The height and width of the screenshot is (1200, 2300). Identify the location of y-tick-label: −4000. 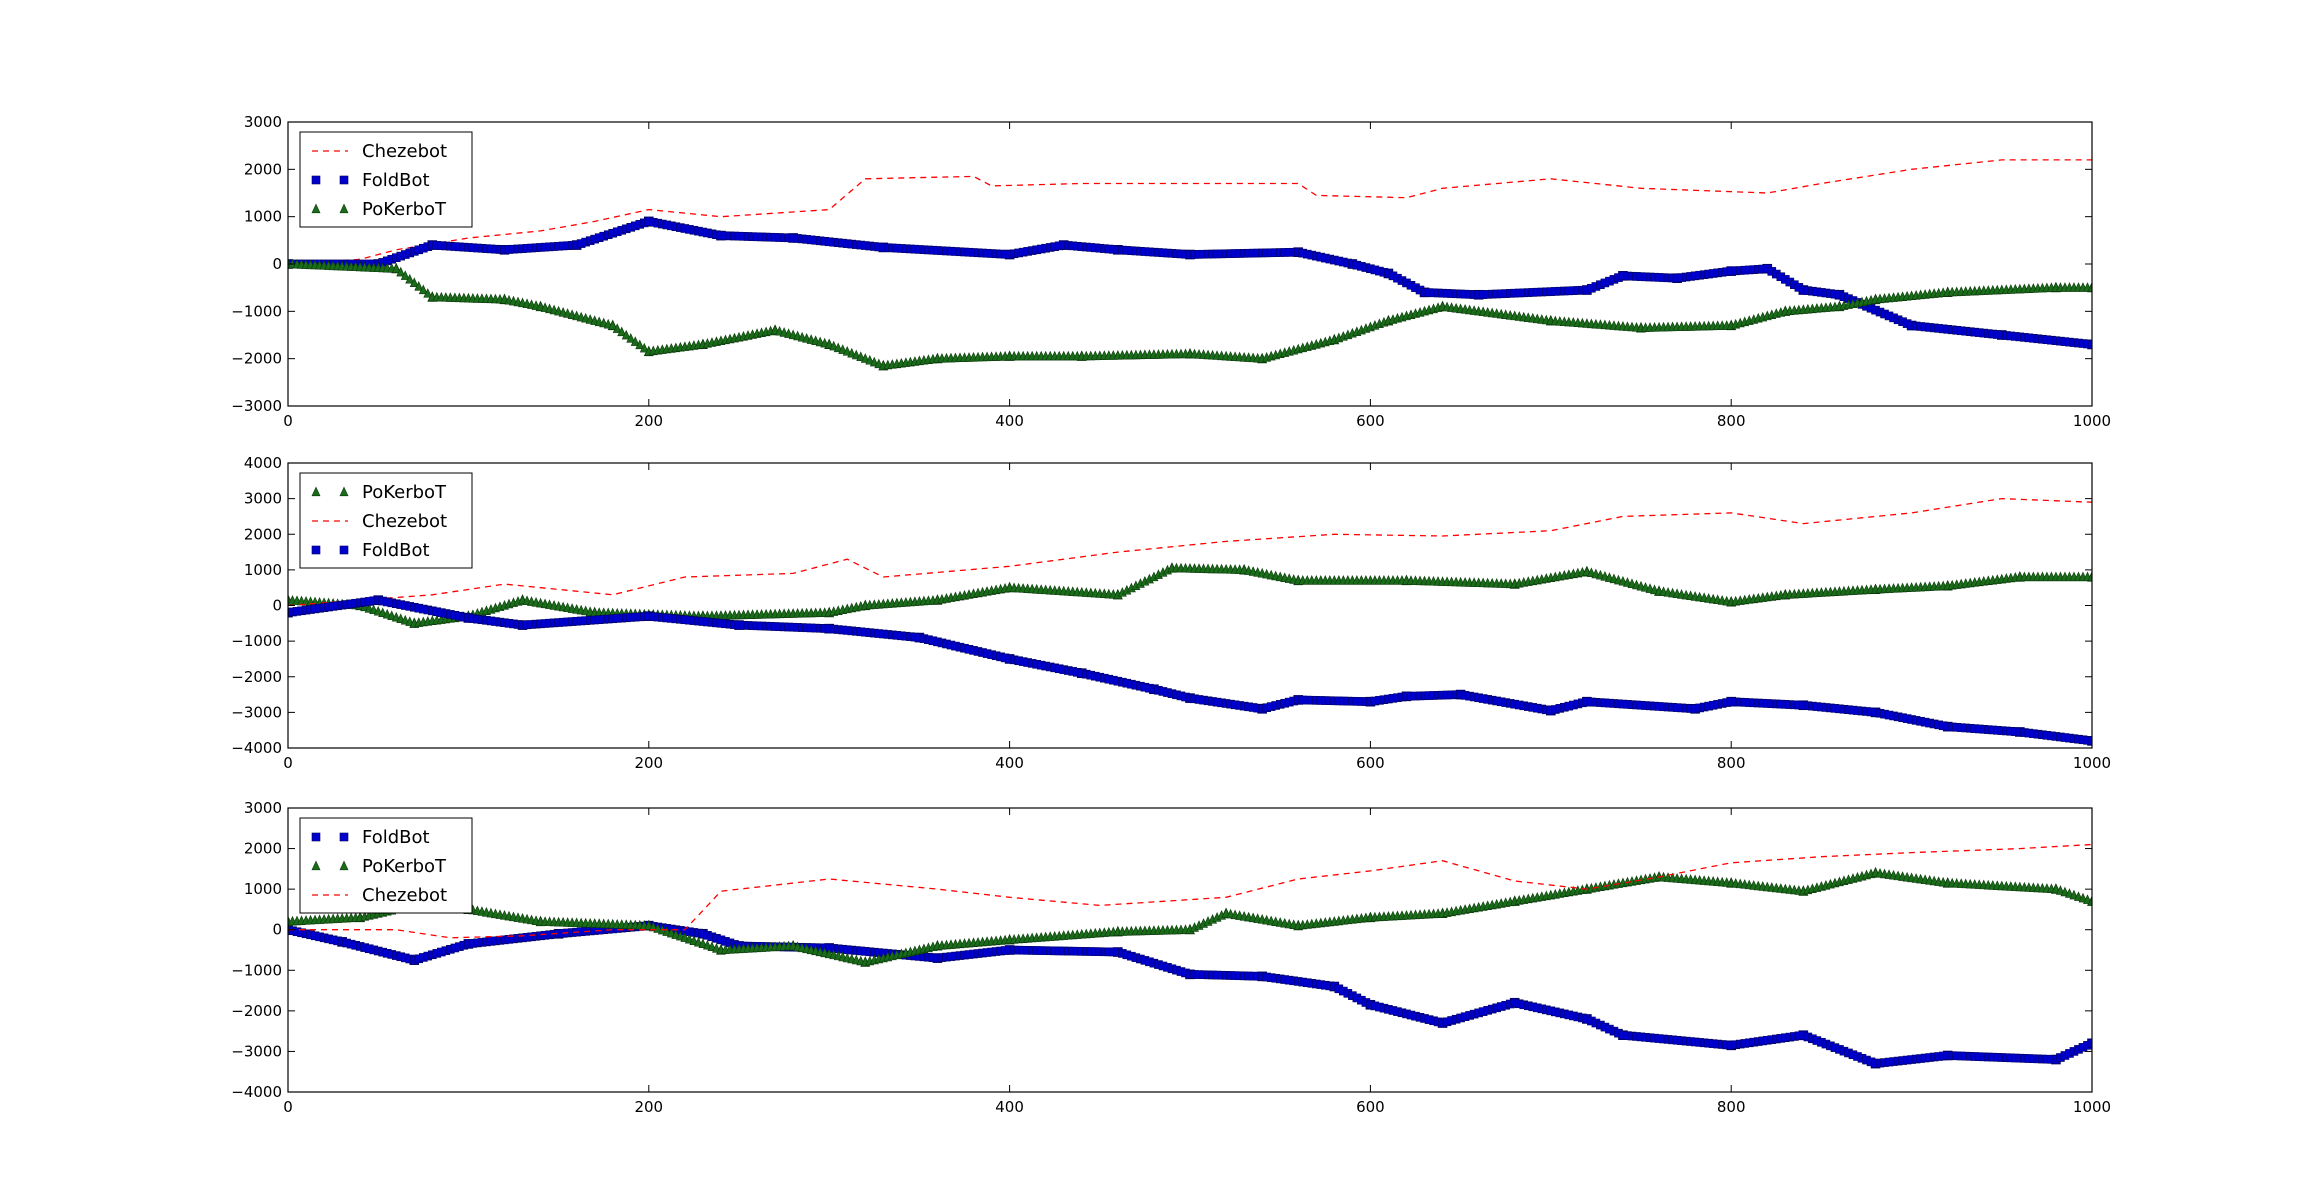
(256, 748).